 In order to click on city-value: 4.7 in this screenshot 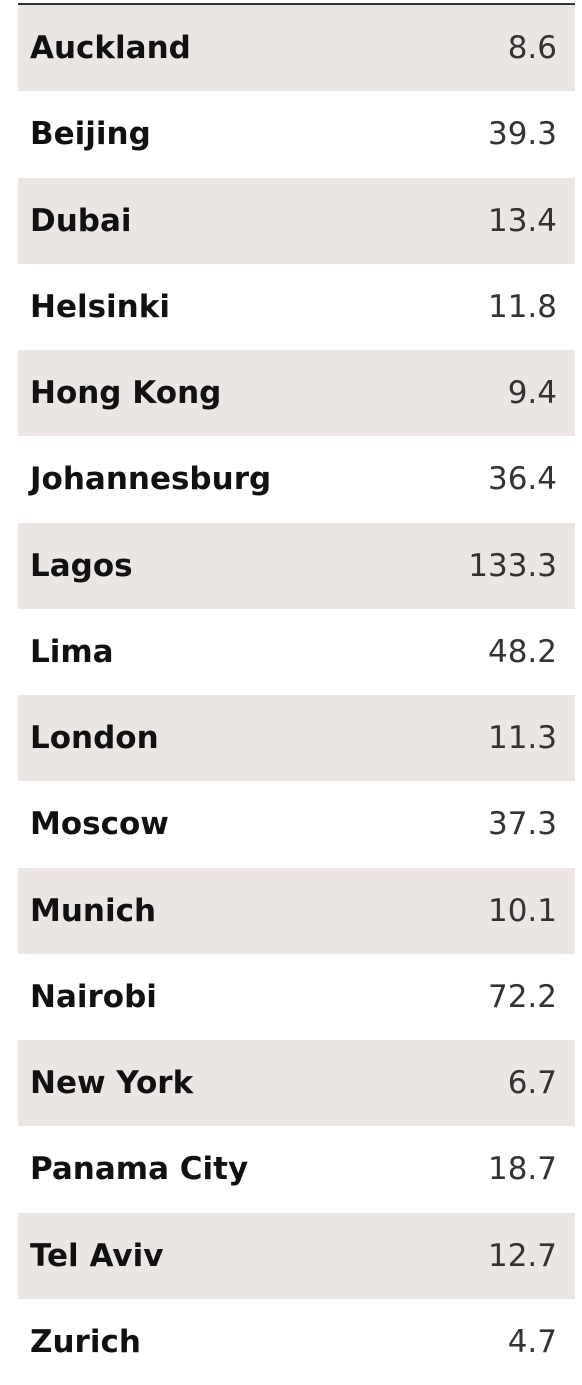, I will do `click(532, 1341)`.